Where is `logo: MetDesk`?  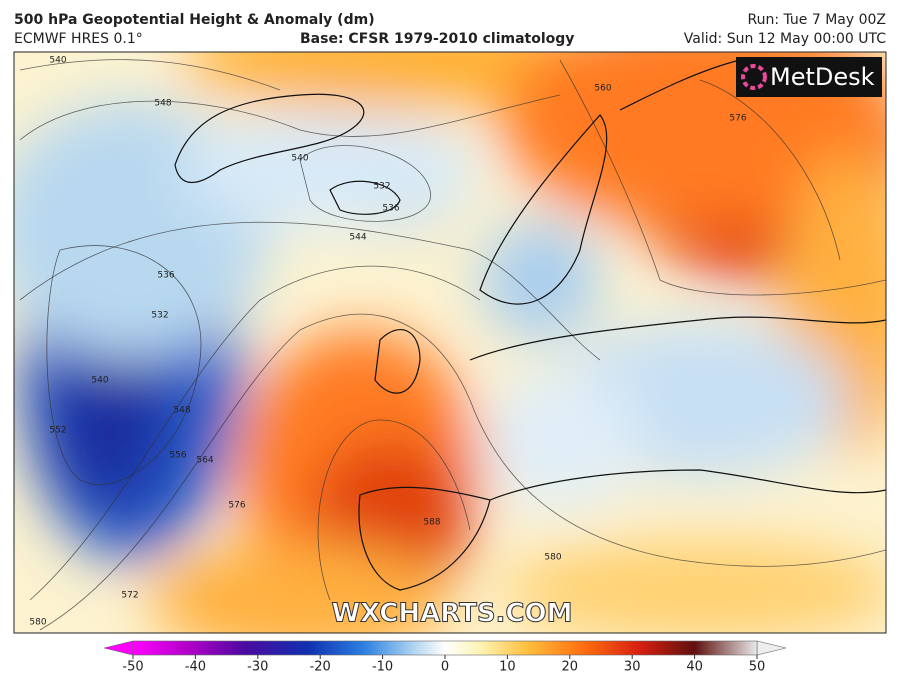 logo: MetDesk is located at coordinates (809, 77).